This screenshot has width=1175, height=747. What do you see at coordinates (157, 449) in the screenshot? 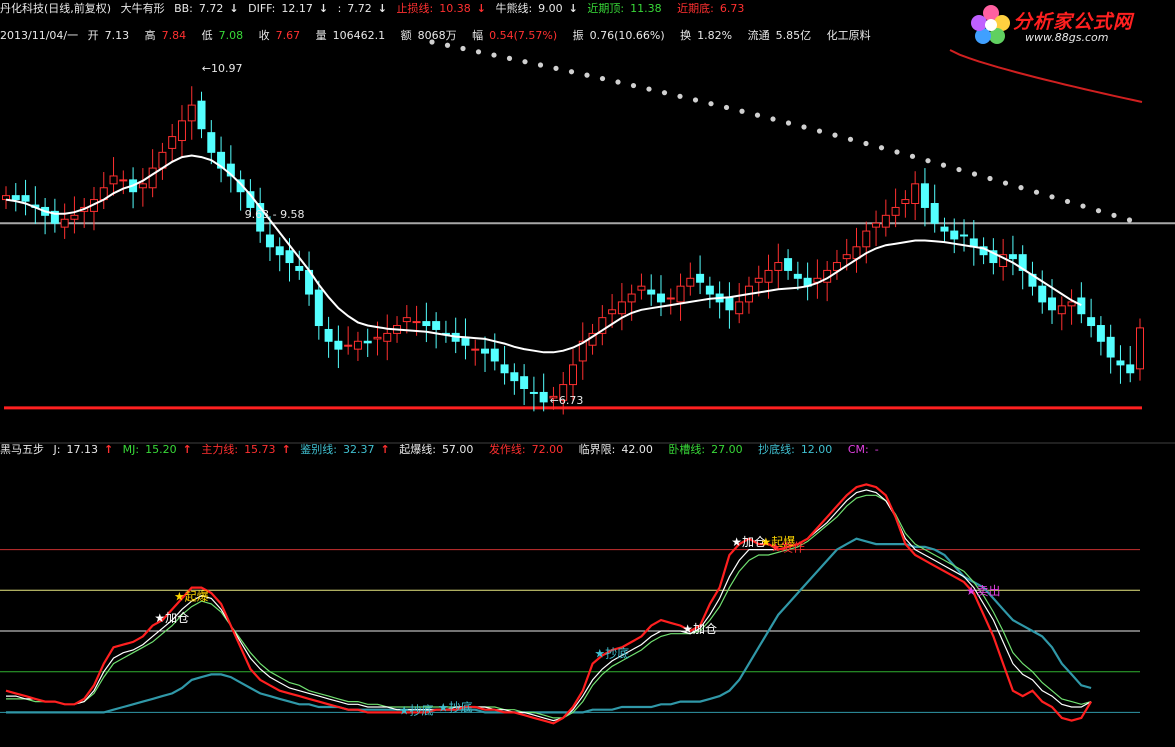
I see `mj-readout: MJ: 15.20 ↑` at bounding box center [157, 449].